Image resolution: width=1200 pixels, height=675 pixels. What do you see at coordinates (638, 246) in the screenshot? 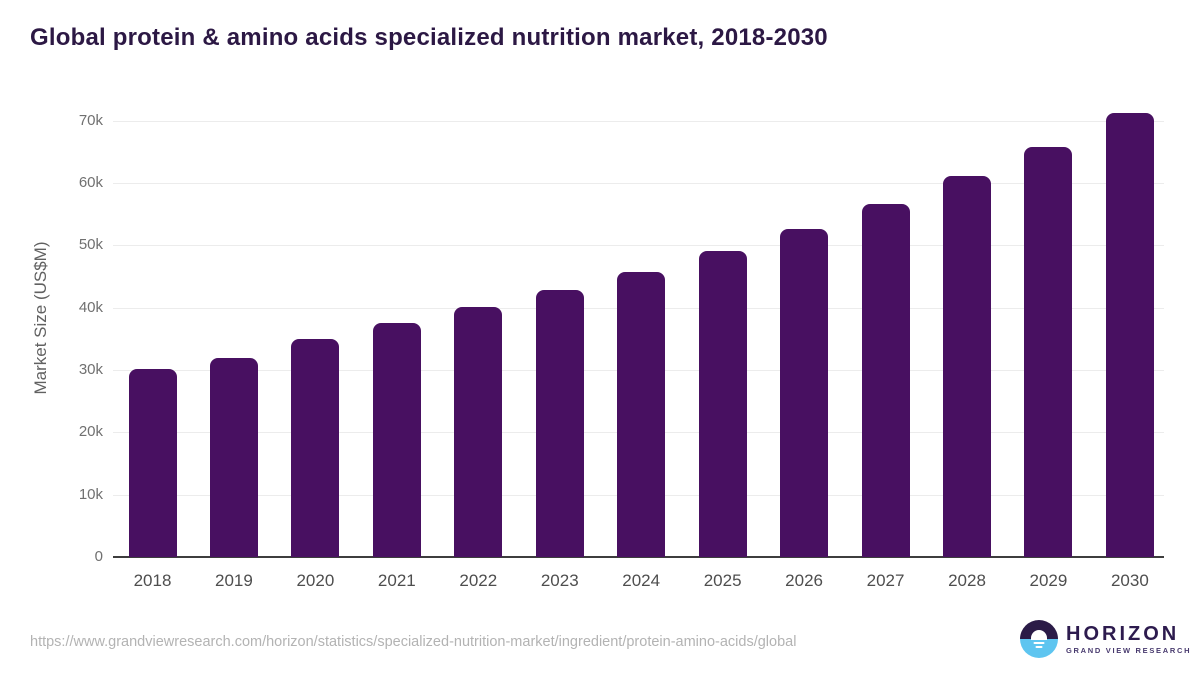
I see `gridline-50k` at bounding box center [638, 246].